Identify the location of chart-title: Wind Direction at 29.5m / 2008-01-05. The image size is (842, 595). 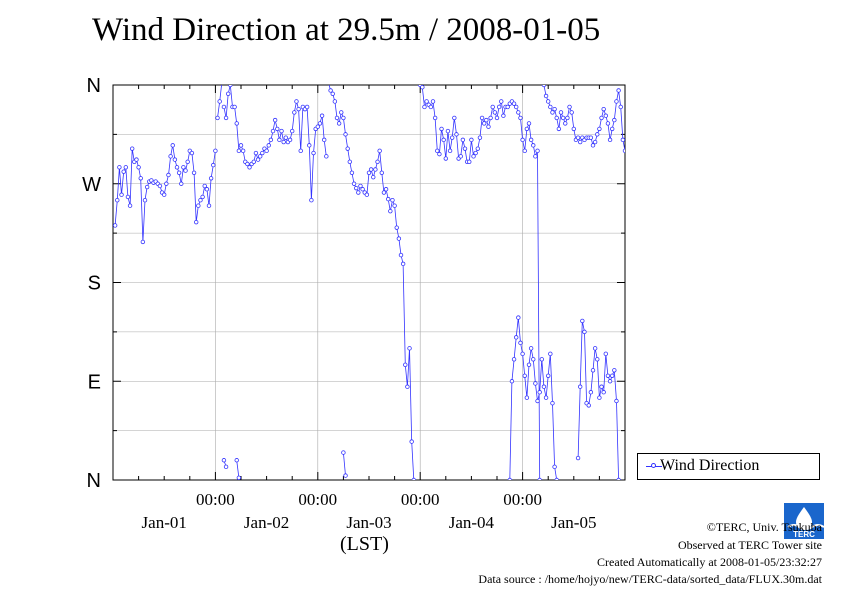
(346, 30).